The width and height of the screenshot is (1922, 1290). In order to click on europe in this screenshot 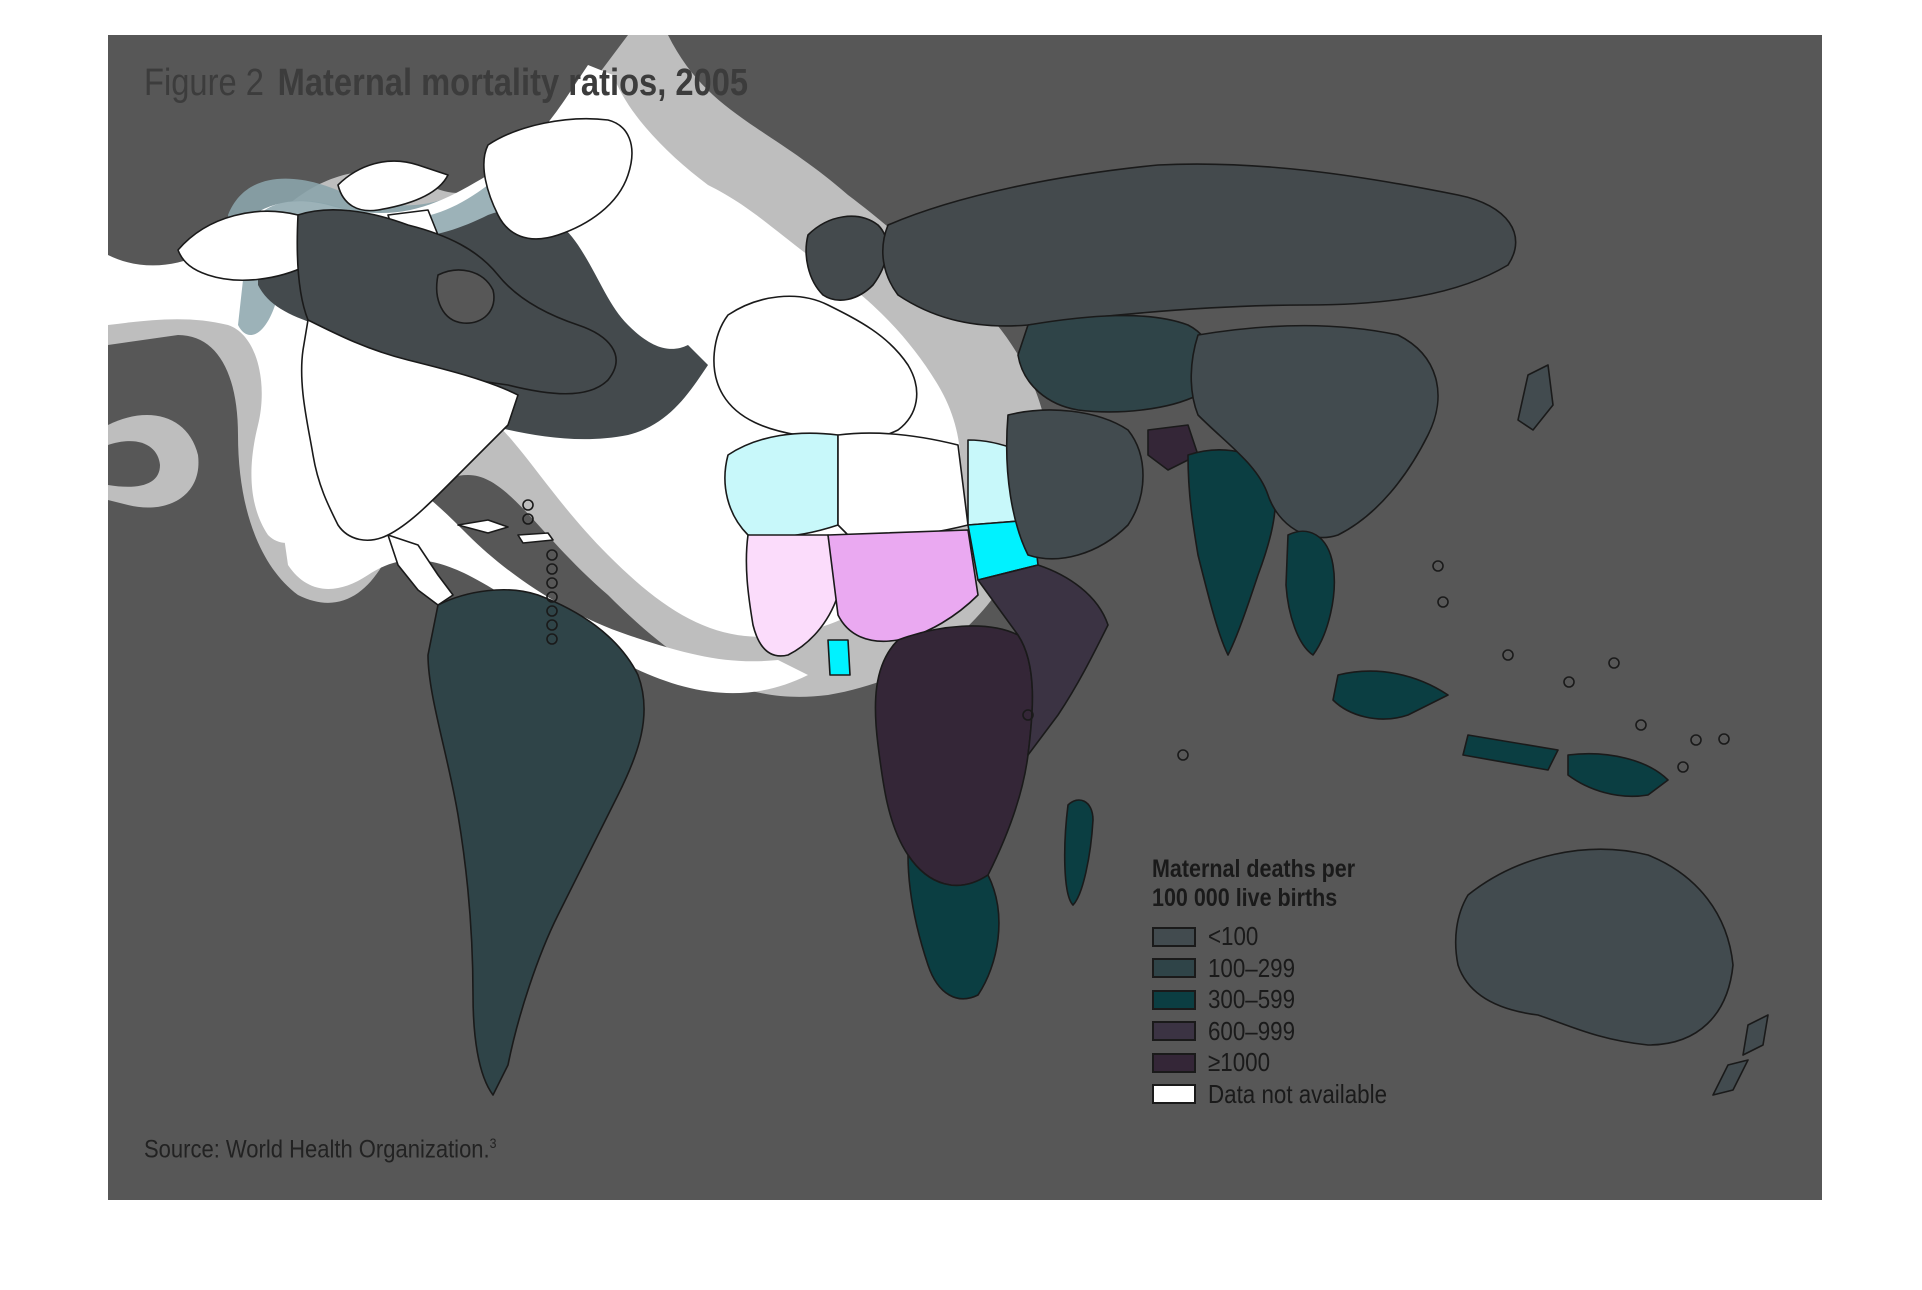, I will do `click(815, 368)`.